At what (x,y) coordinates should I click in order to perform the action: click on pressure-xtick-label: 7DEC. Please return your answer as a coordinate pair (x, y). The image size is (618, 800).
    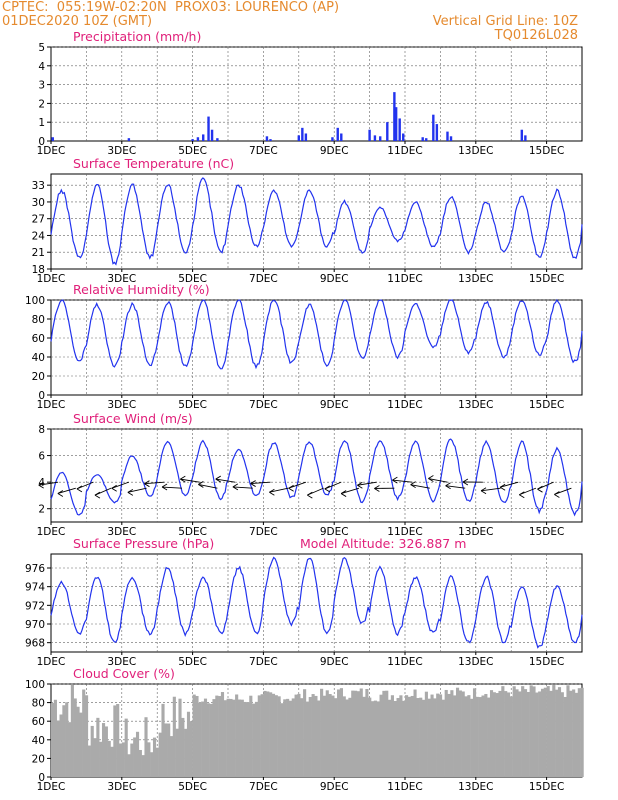
    Looking at the image, I should click on (263, 662).